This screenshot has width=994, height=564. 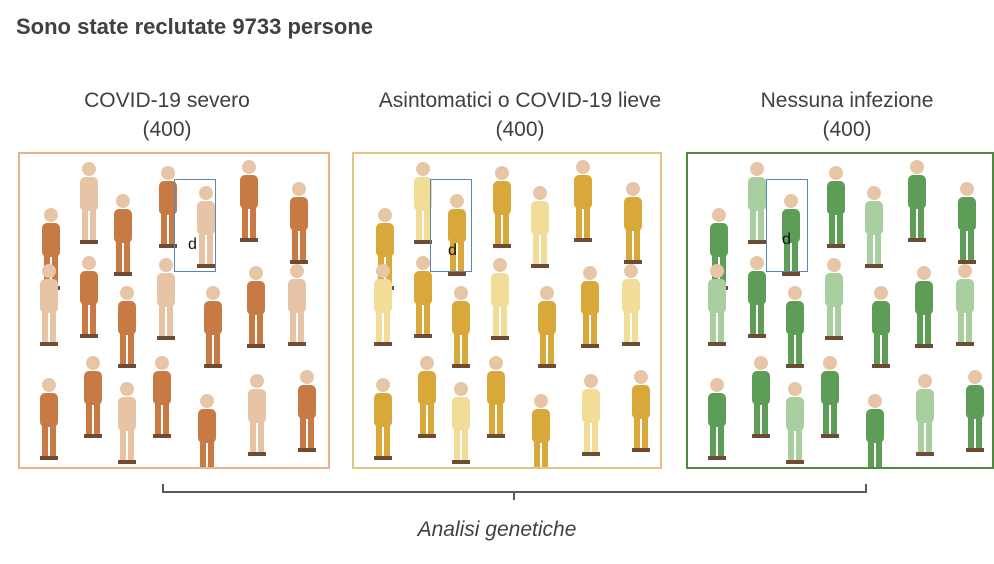 What do you see at coordinates (847, 100) in the screenshot?
I see `group-name: Nessuna infezione` at bounding box center [847, 100].